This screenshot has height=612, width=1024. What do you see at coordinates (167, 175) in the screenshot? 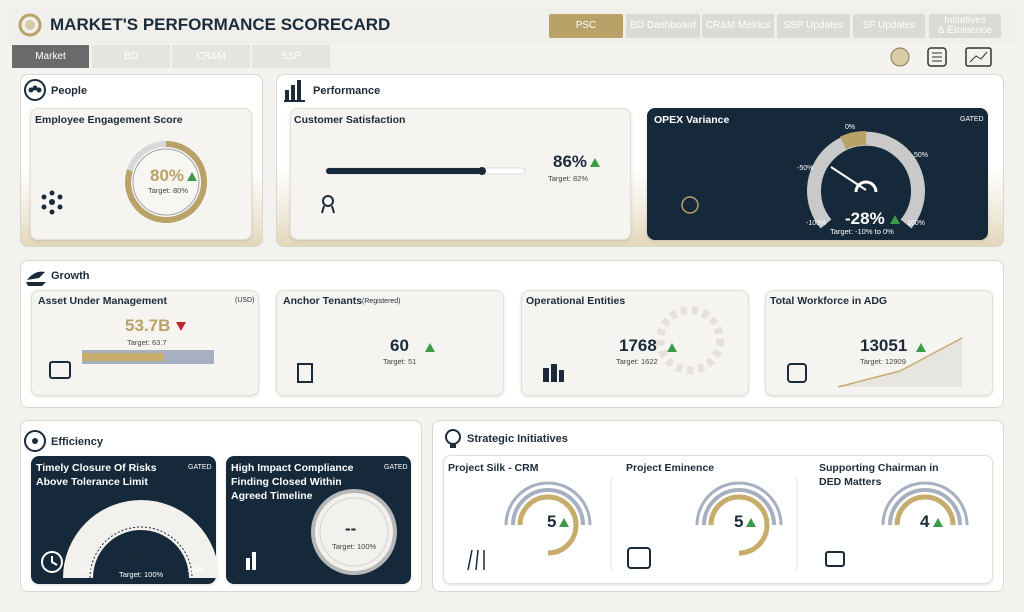
I see `kpi-value: 80%` at bounding box center [167, 175].